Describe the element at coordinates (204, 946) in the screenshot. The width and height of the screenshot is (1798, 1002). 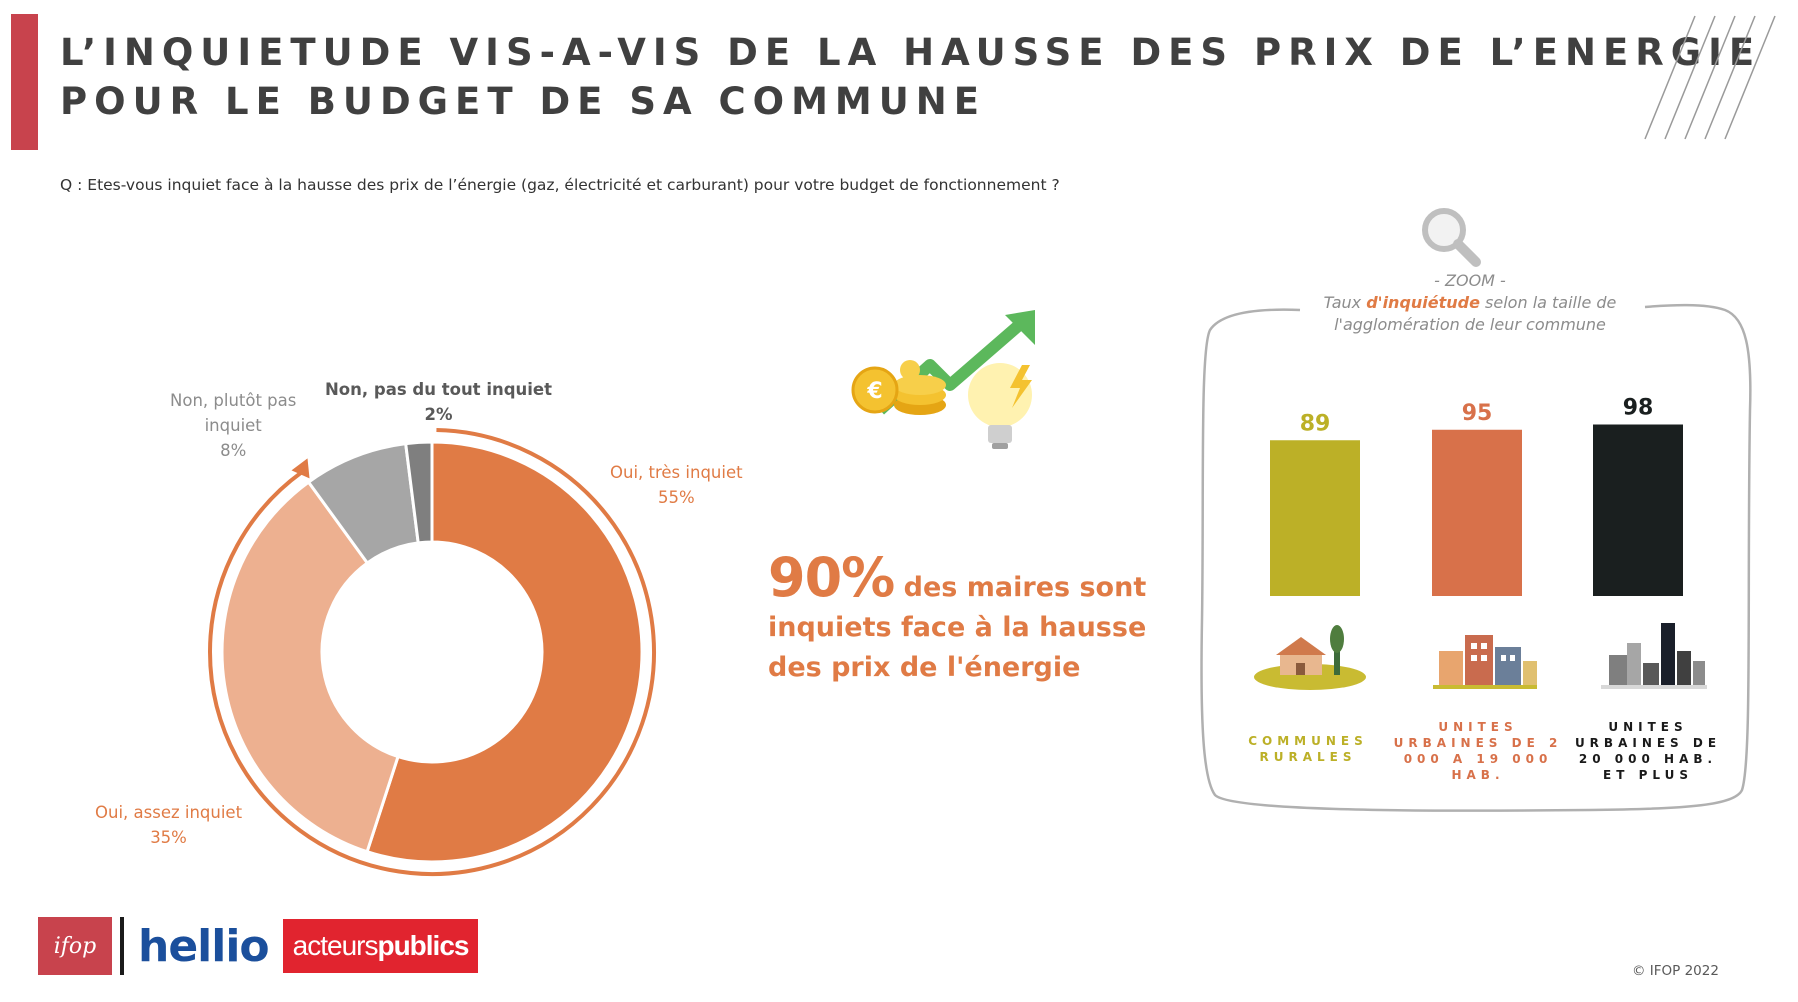
I see `hellio-logo: hellio` at that location.